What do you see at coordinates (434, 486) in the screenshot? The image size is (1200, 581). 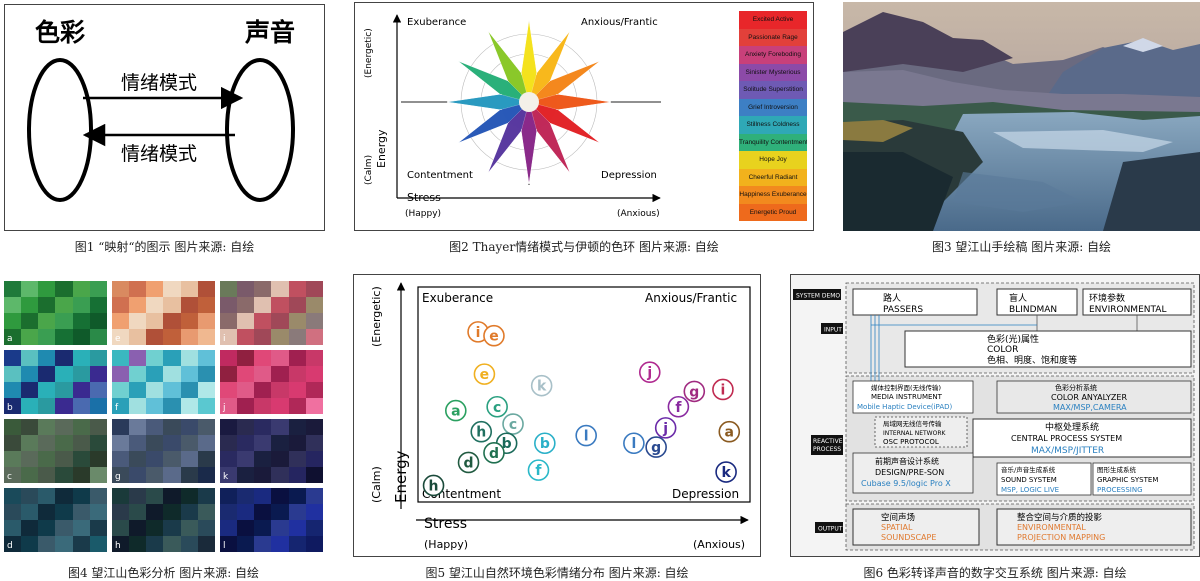 I see `fig5-point-label: h` at bounding box center [434, 486].